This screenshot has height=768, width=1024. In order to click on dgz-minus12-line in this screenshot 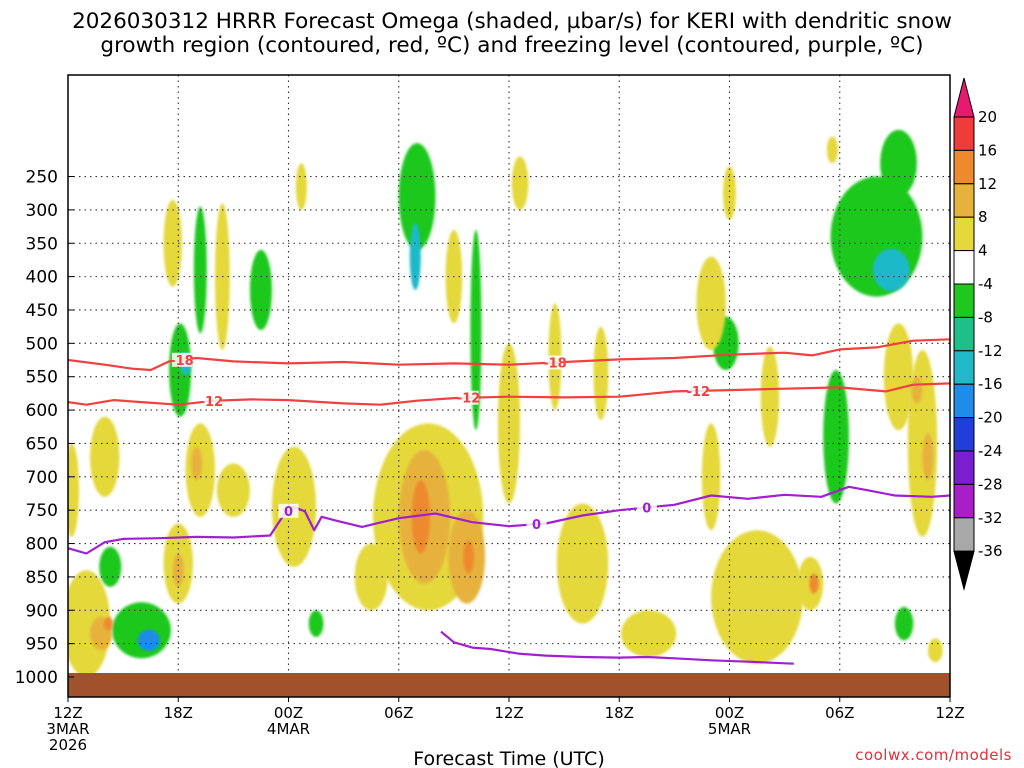, I will do `click(509, 394)`.